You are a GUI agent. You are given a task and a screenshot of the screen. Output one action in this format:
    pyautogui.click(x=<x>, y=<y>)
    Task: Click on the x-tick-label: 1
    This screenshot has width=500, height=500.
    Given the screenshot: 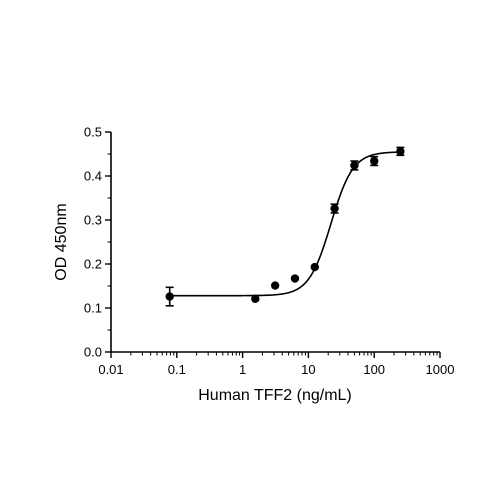 What is the action you would take?
    pyautogui.click(x=242, y=369)
    